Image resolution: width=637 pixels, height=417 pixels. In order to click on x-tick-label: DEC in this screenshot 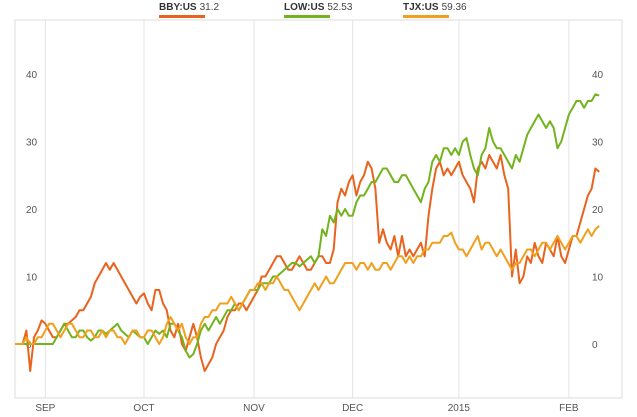, I will do `click(352, 408)`.